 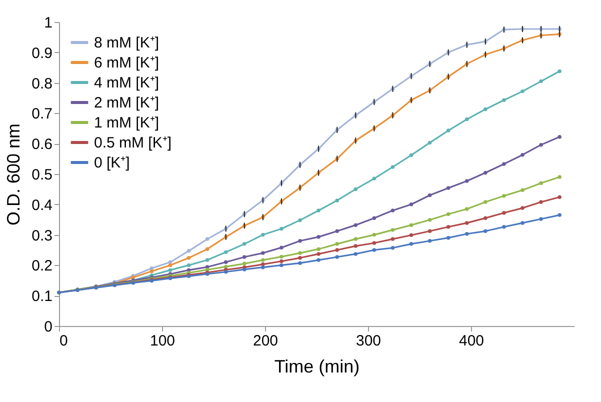 What do you see at coordinates (127, 43) in the screenshot?
I see `legend-label: 8 mM [K⁺]` at bounding box center [127, 43].